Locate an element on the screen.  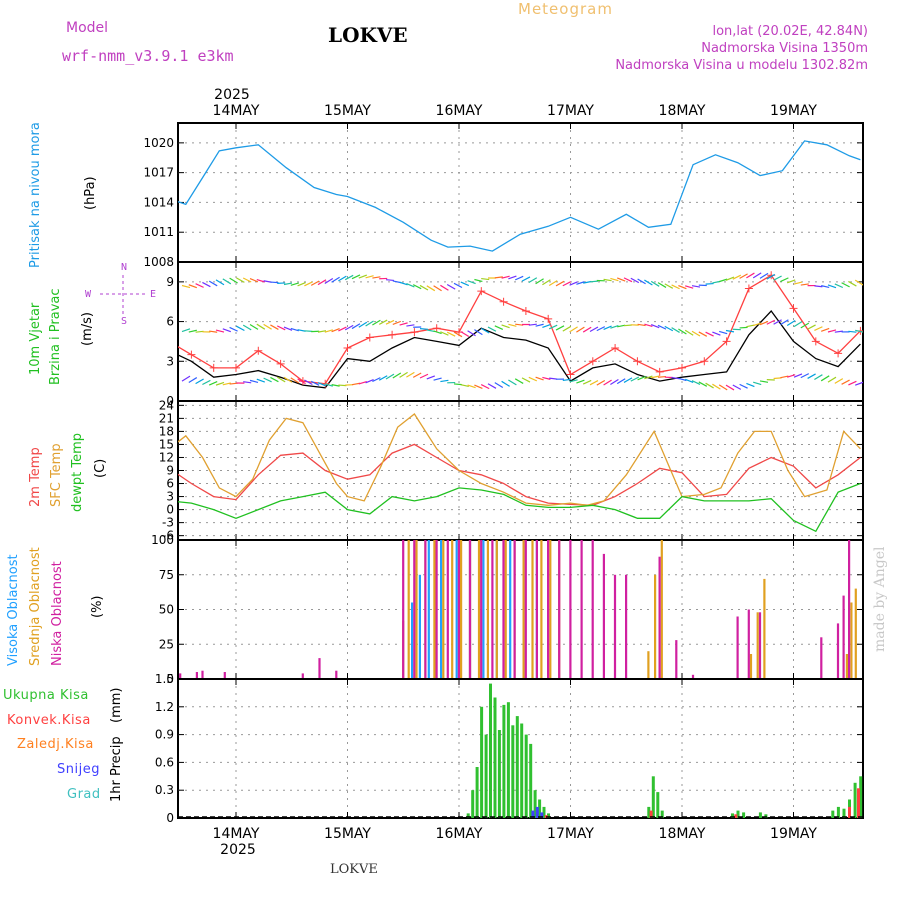
legend-frozen-rain: Zaledj.Kisa is located at coordinates (55, 744).